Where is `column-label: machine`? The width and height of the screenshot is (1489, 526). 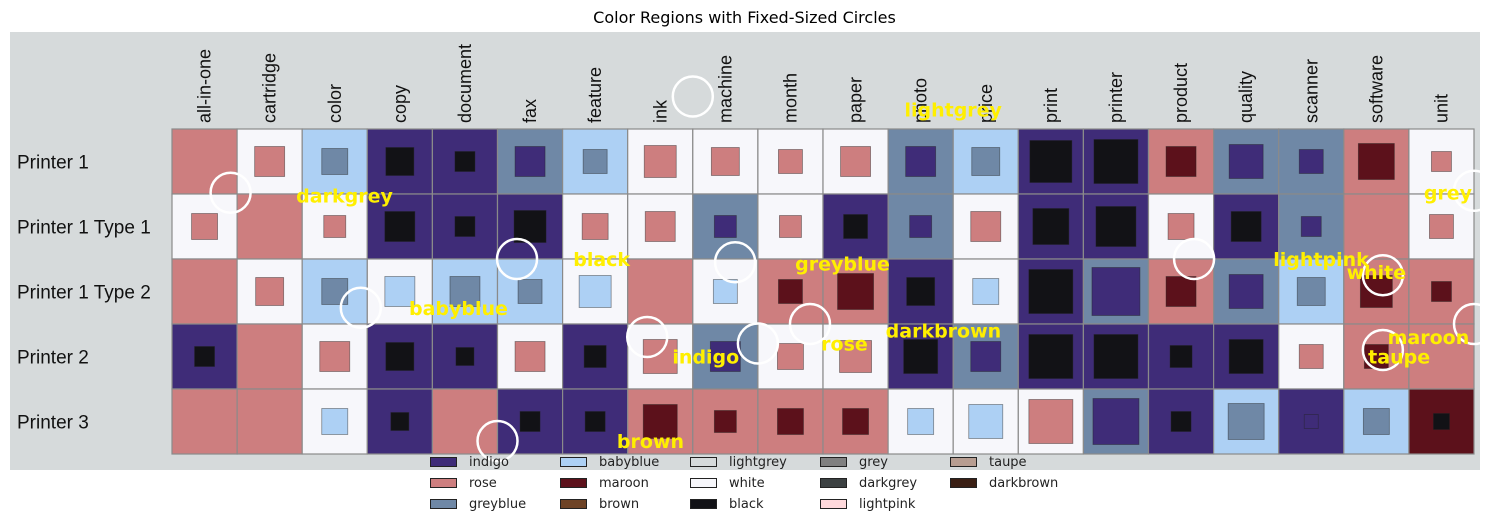
column-label: machine is located at coordinates (725, 89).